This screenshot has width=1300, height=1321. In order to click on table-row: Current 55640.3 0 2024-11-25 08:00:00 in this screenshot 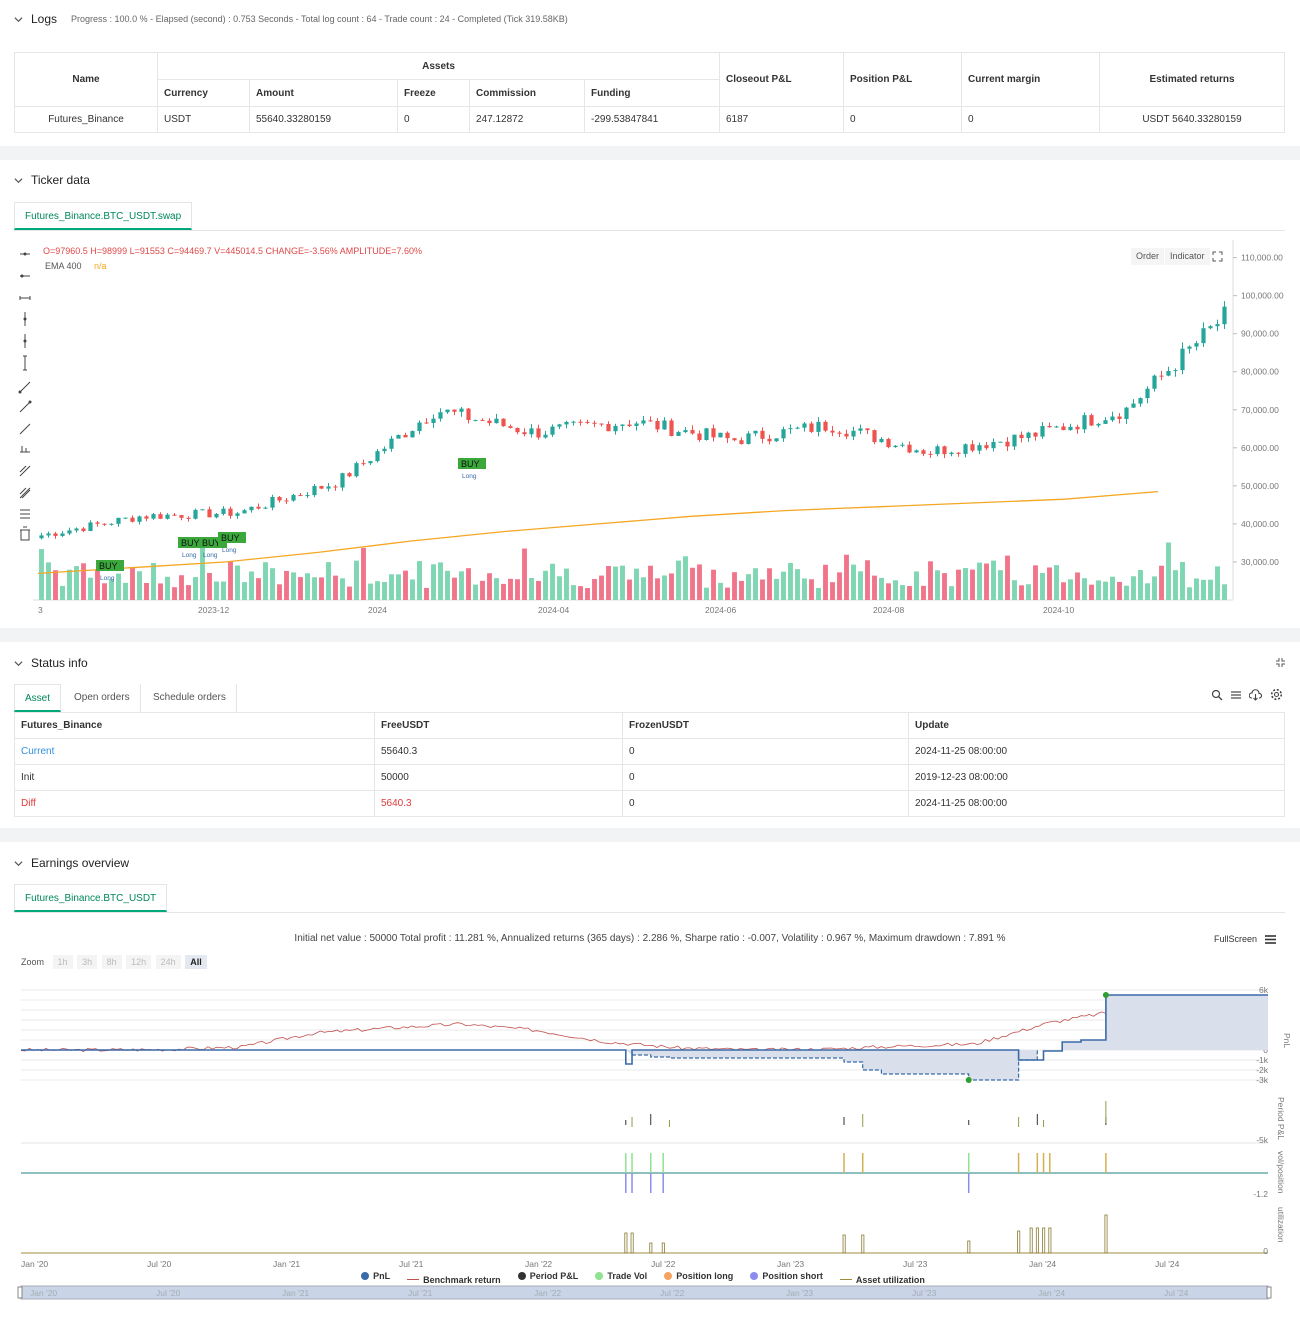, I will do `click(649, 751)`.